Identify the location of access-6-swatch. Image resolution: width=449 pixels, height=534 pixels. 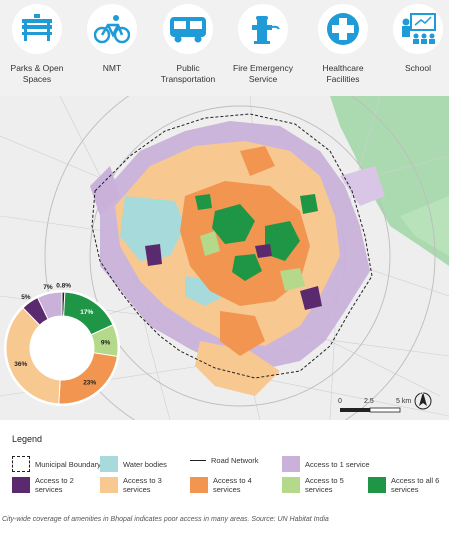
(377, 485).